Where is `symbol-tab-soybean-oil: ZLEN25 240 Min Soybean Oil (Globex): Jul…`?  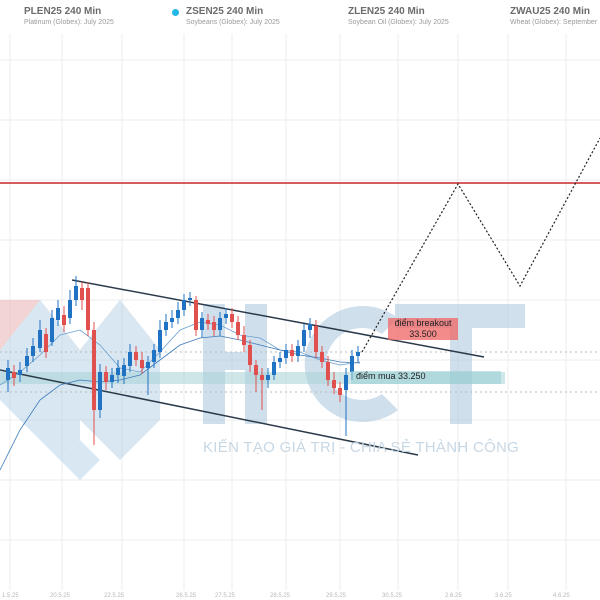 symbol-tab-soybean-oil: ZLEN25 240 Min Soybean Oil (Globex): Jul… is located at coordinates (398, 16).